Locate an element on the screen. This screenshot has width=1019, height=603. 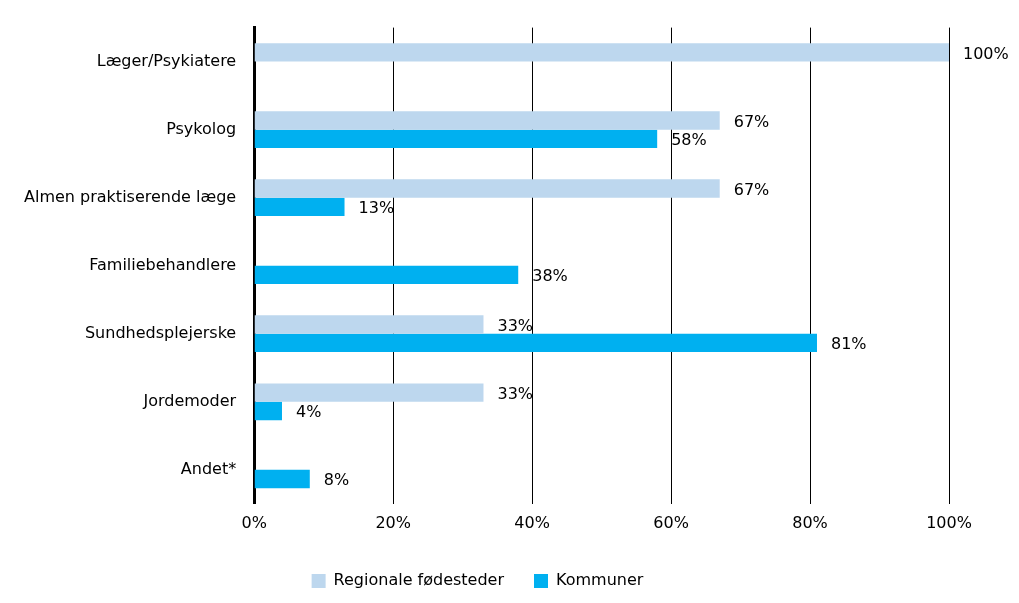
data-label: 38% is located at coordinates (550, 276).